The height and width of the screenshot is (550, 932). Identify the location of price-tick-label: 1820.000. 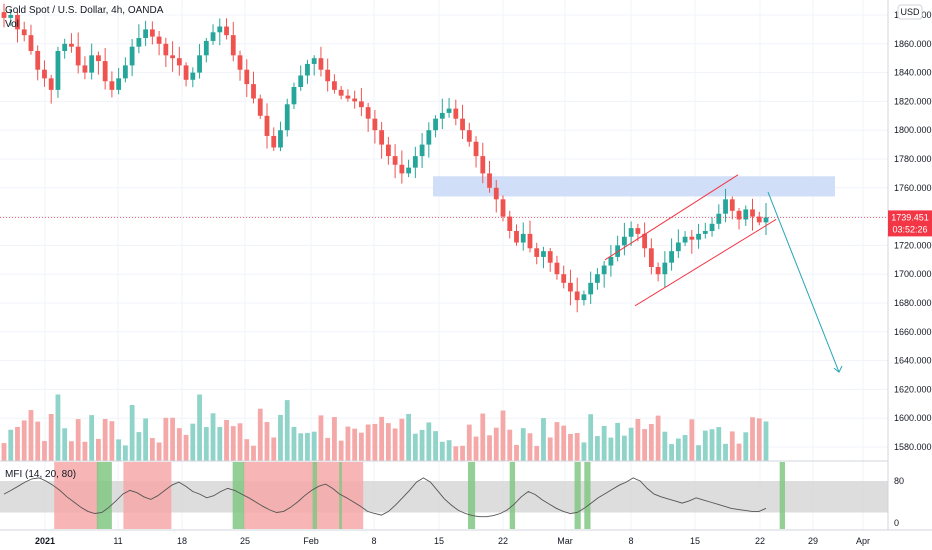
(913, 101).